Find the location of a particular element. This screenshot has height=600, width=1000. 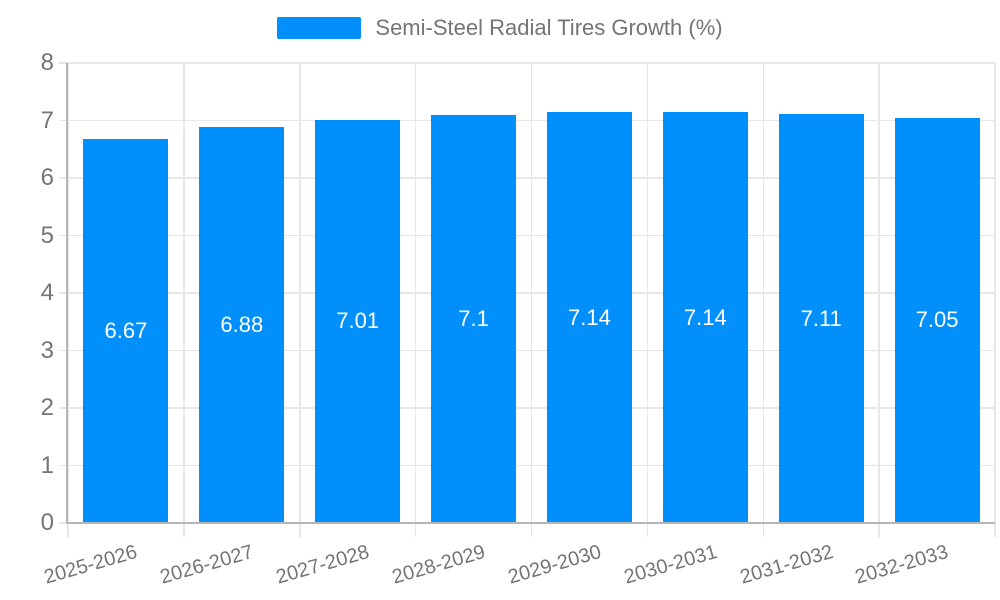

legend-label: Semi-Steel Radial Tires Growth (%) is located at coordinates (549, 27).